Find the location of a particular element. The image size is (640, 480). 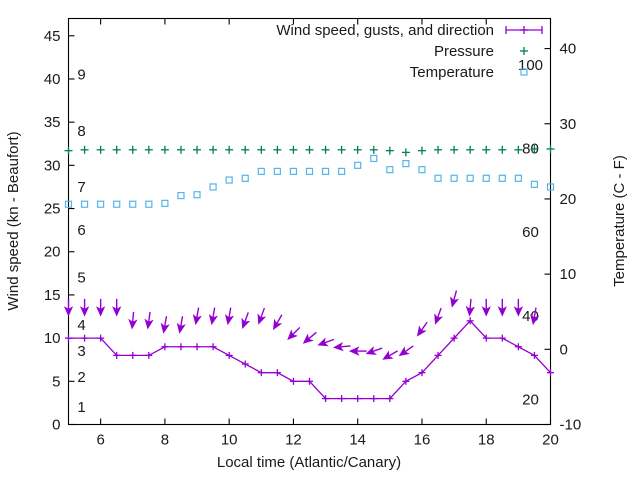

beaufort-label: 6 is located at coordinates (81, 230).